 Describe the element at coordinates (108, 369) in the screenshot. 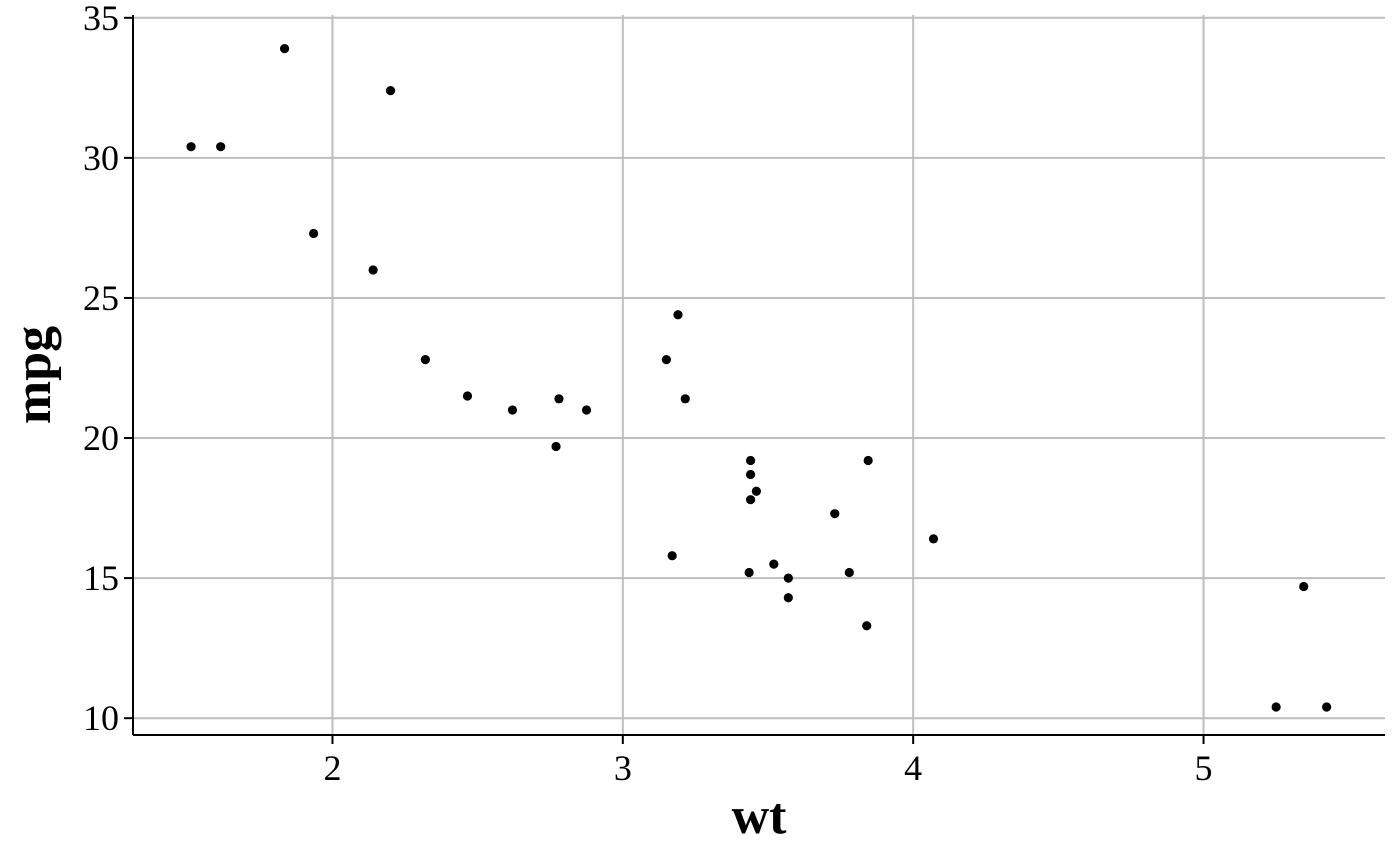

I see `y-axis-ticks: 10 15 20 25 30 35` at that location.